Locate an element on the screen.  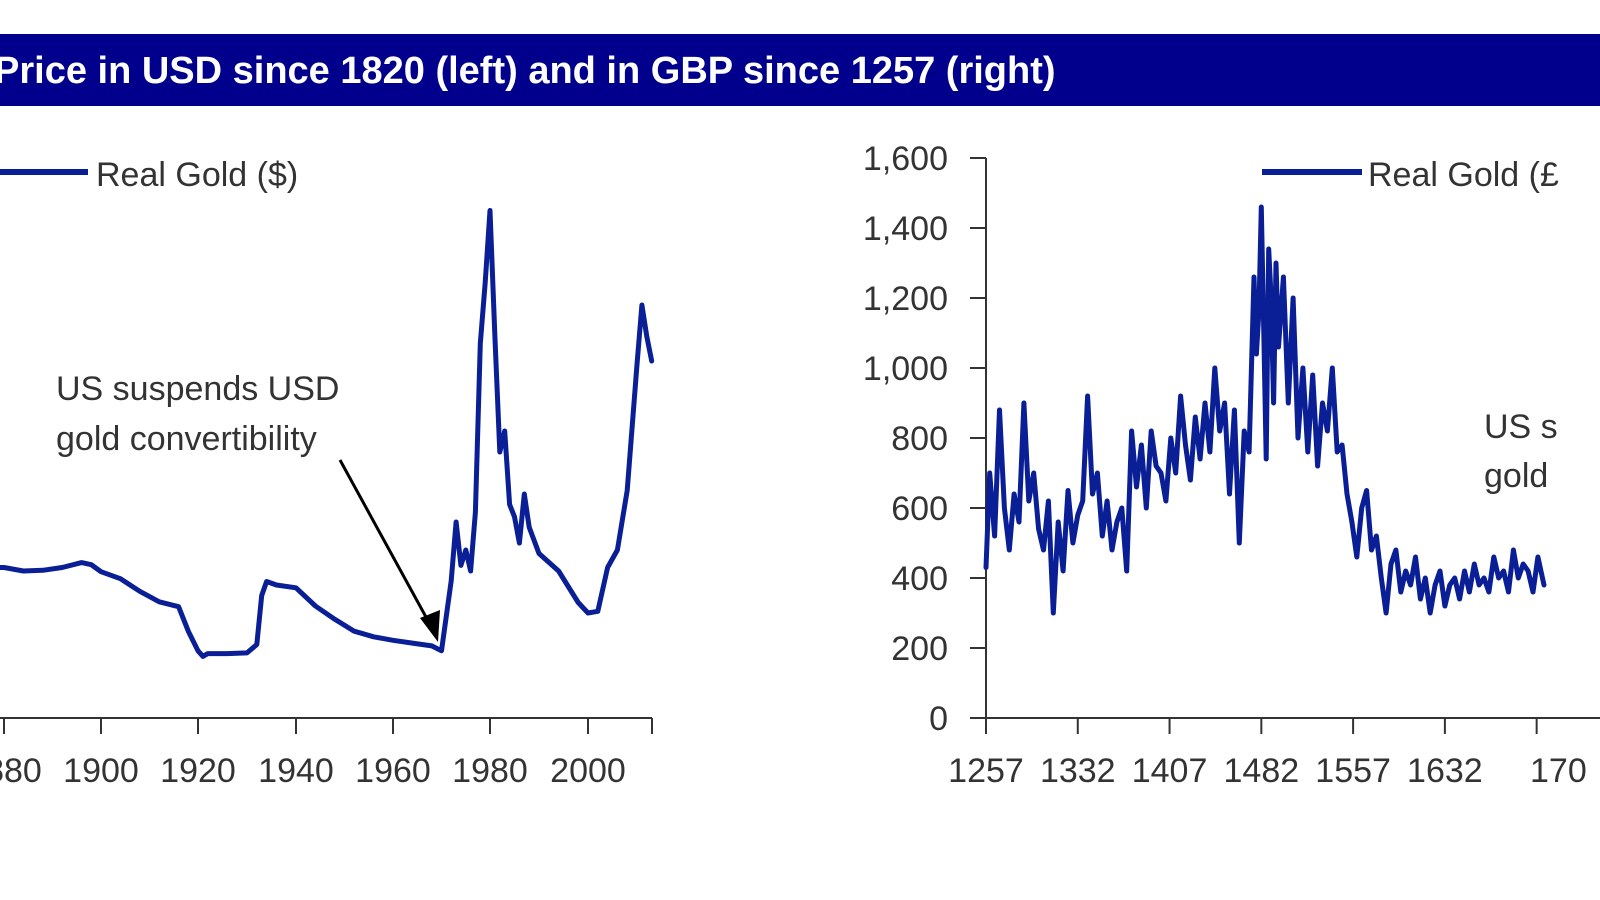
left-legend-label: Real Gold ($) is located at coordinates (197, 175).